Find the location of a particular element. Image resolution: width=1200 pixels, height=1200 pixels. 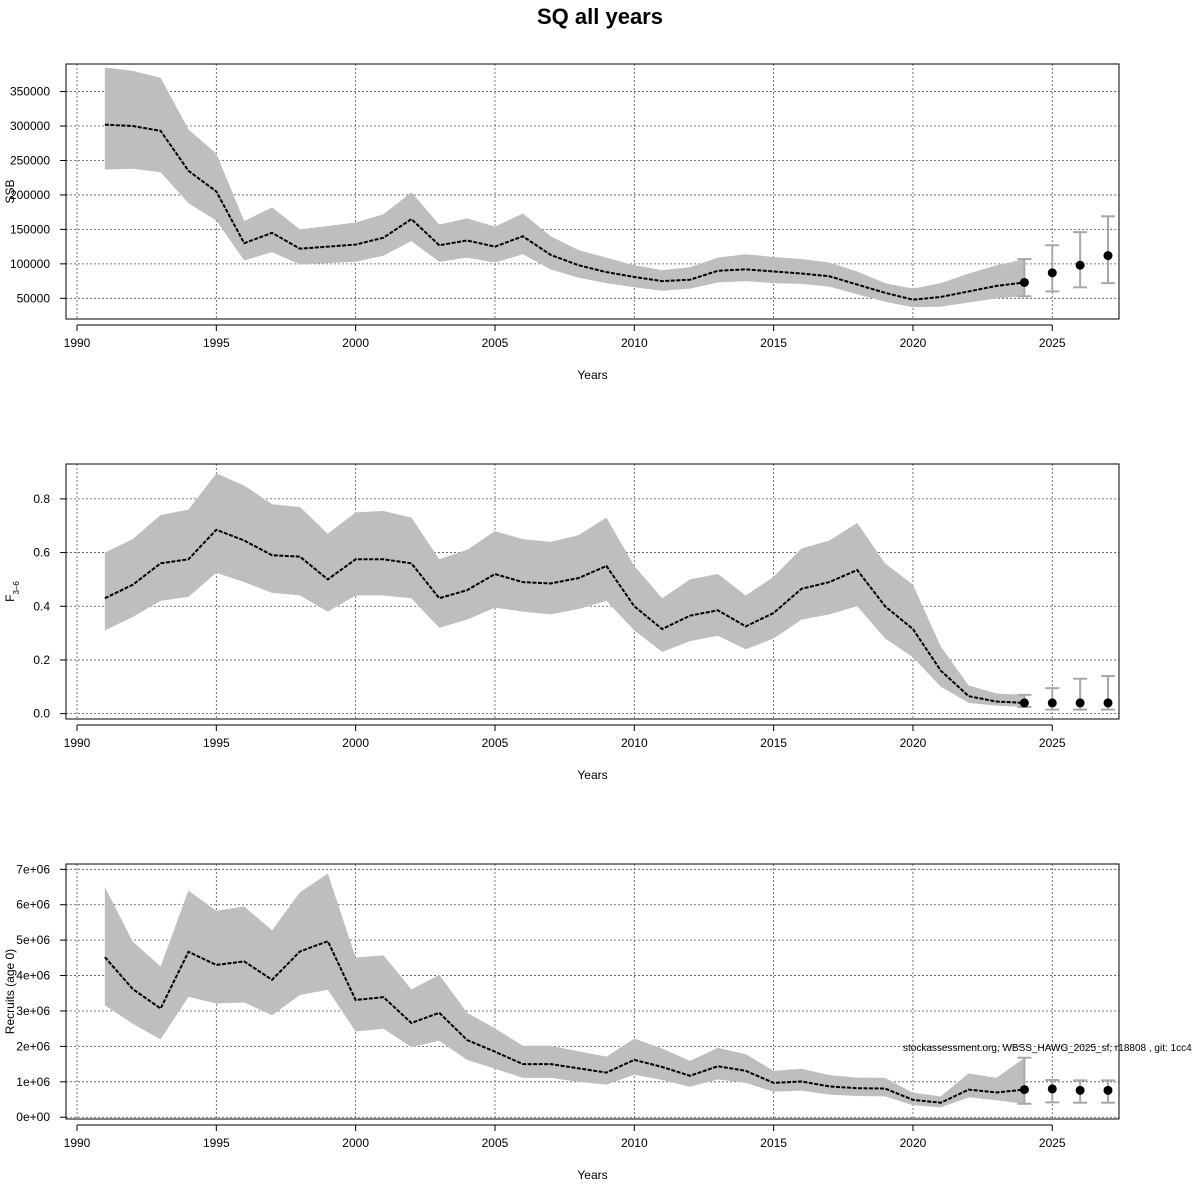

fbar-confidence-band is located at coordinates (564, 590).